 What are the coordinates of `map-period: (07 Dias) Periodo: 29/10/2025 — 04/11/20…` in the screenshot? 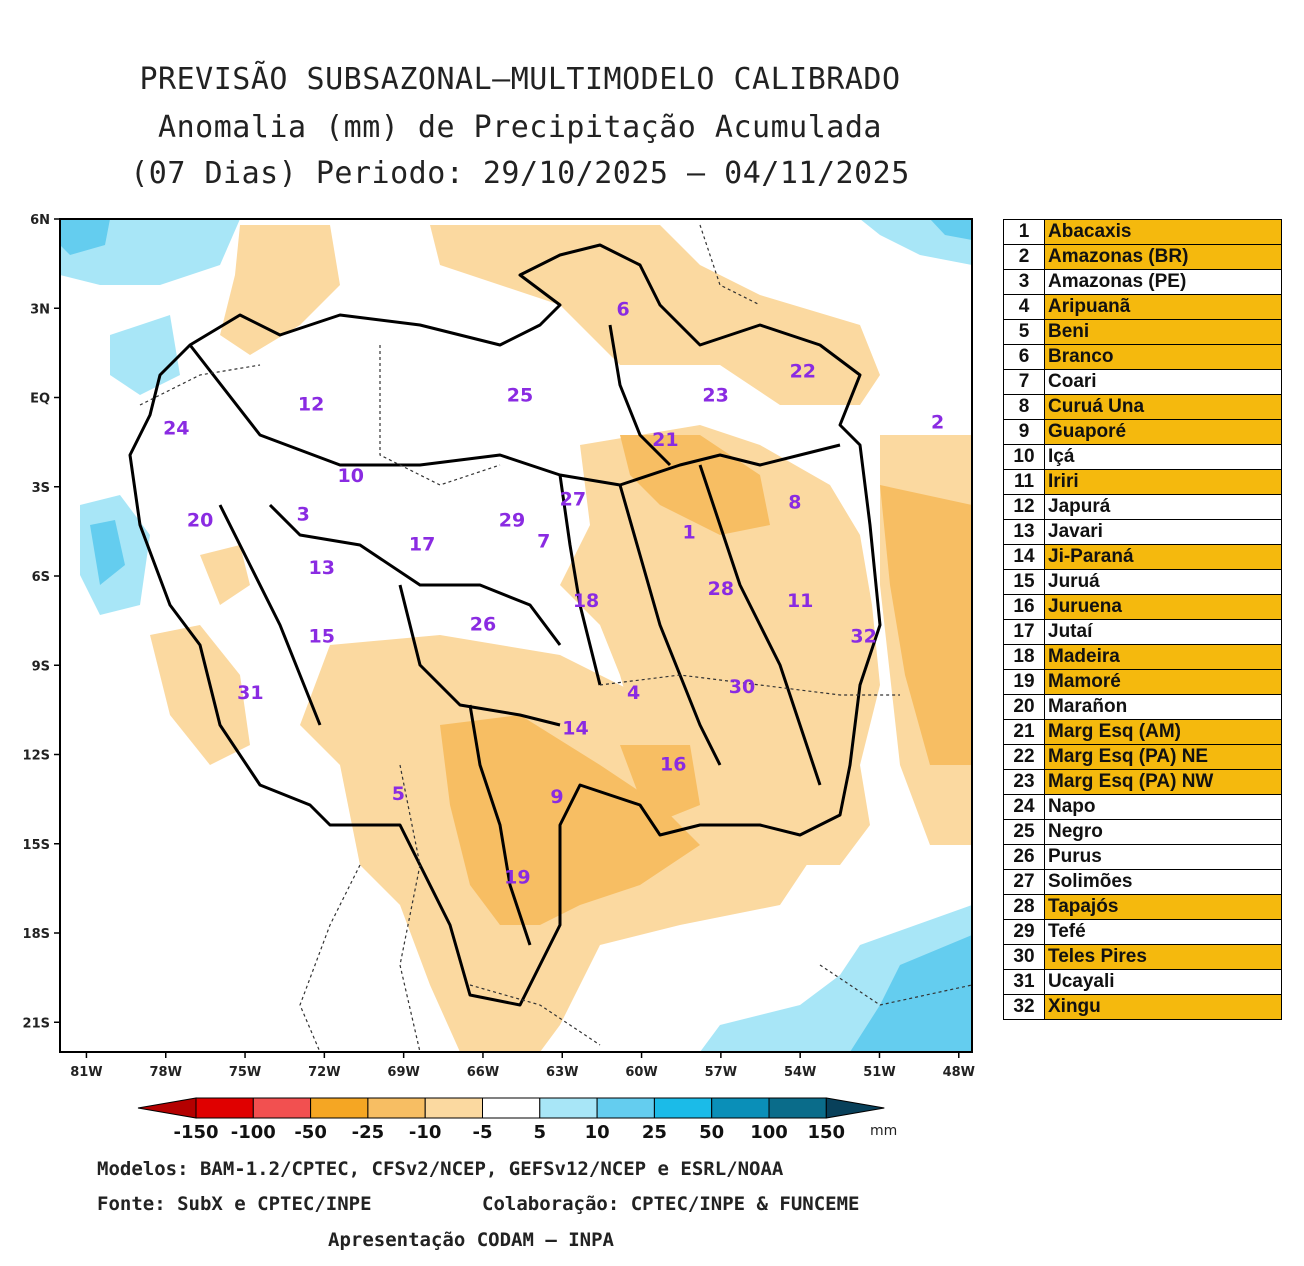 It's located at (520, 173).